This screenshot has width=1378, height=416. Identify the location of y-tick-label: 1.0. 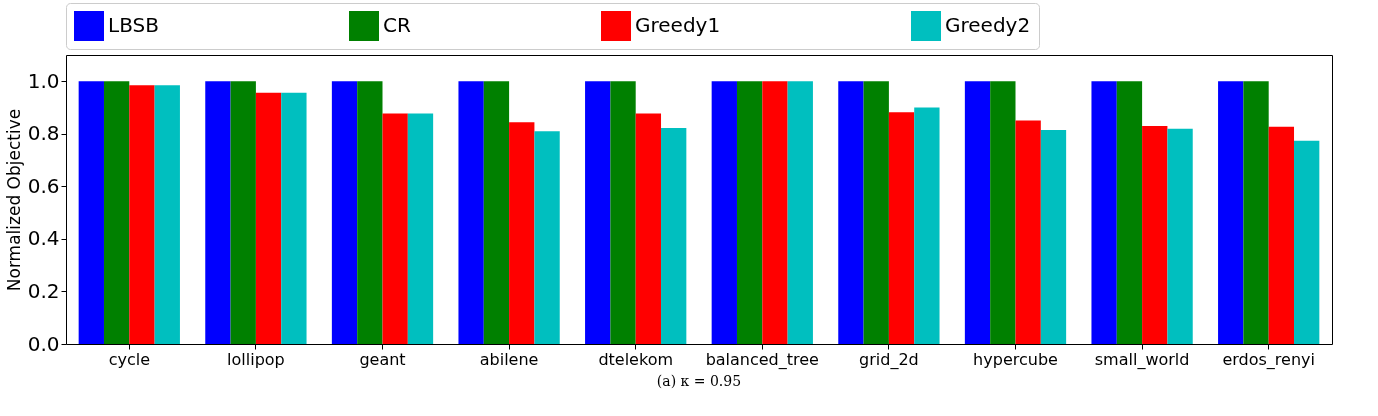
(43, 80).